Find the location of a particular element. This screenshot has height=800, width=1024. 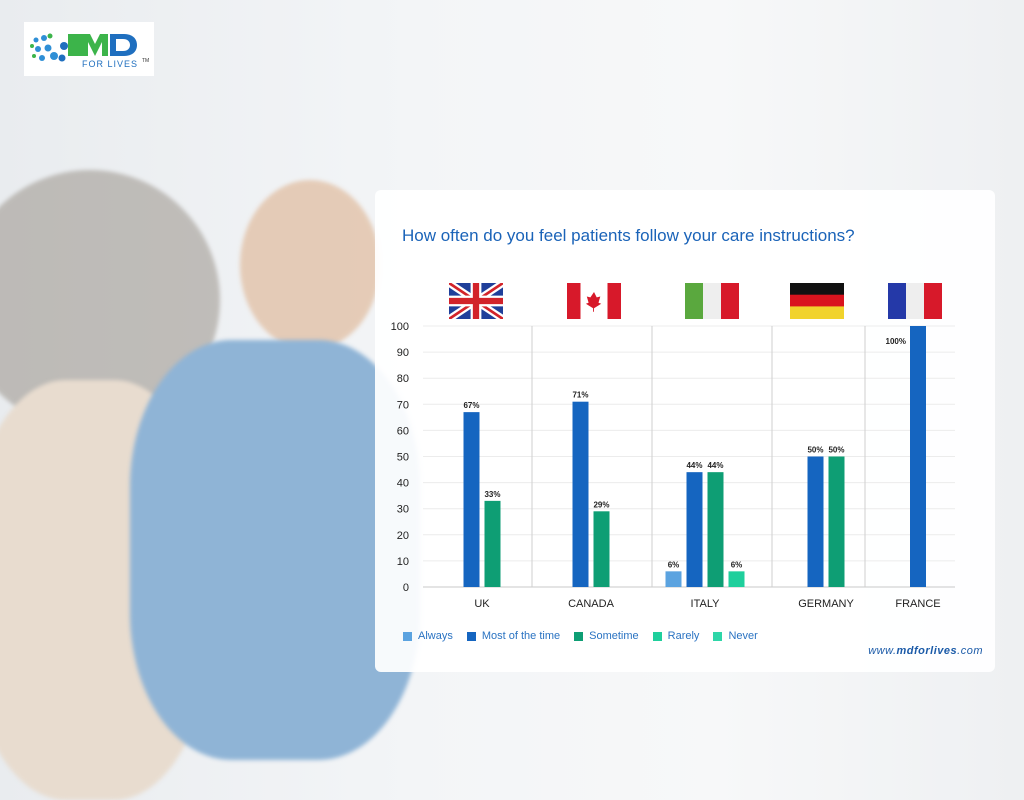

y-tick-label: 70 is located at coordinates (403, 405).